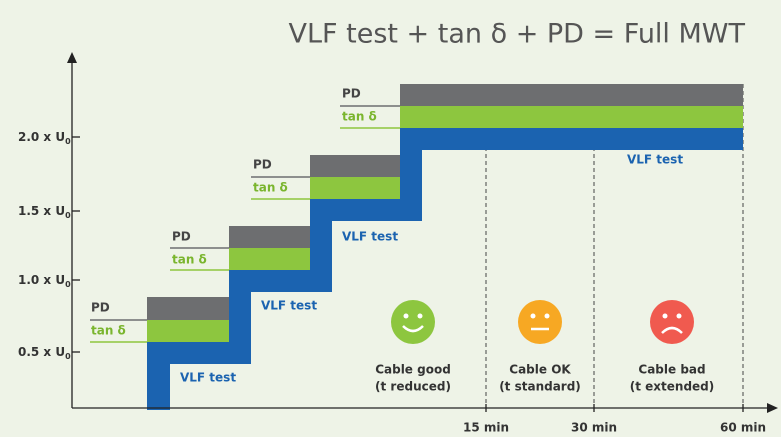  Describe the element at coordinates (772, 408) in the screenshot. I see `x-arrow` at that location.